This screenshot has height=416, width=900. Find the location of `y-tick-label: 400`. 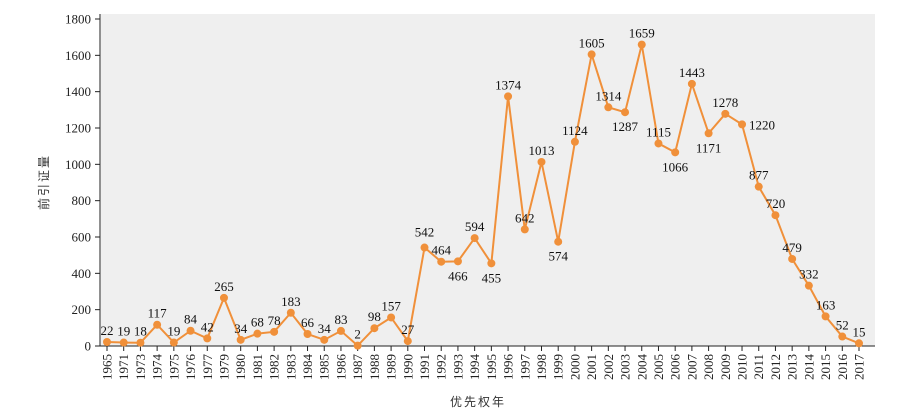

y-tick-label: 400 is located at coordinates (82, 273).